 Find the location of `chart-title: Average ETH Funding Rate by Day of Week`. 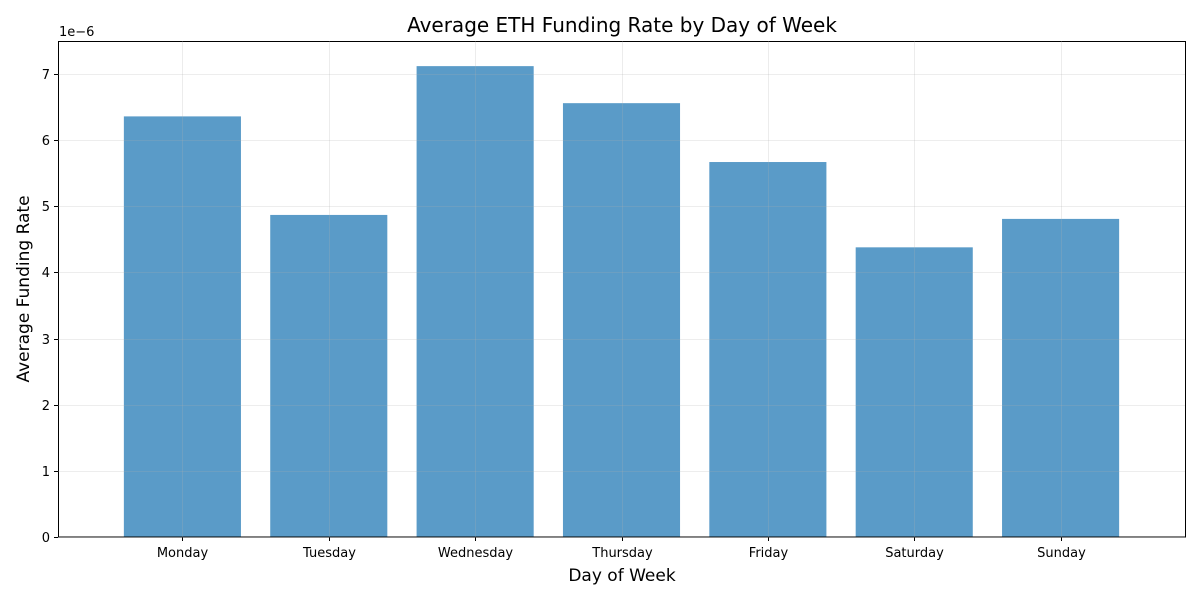

chart-title: Average ETH Funding Rate by Day of Week is located at coordinates (622, 25).